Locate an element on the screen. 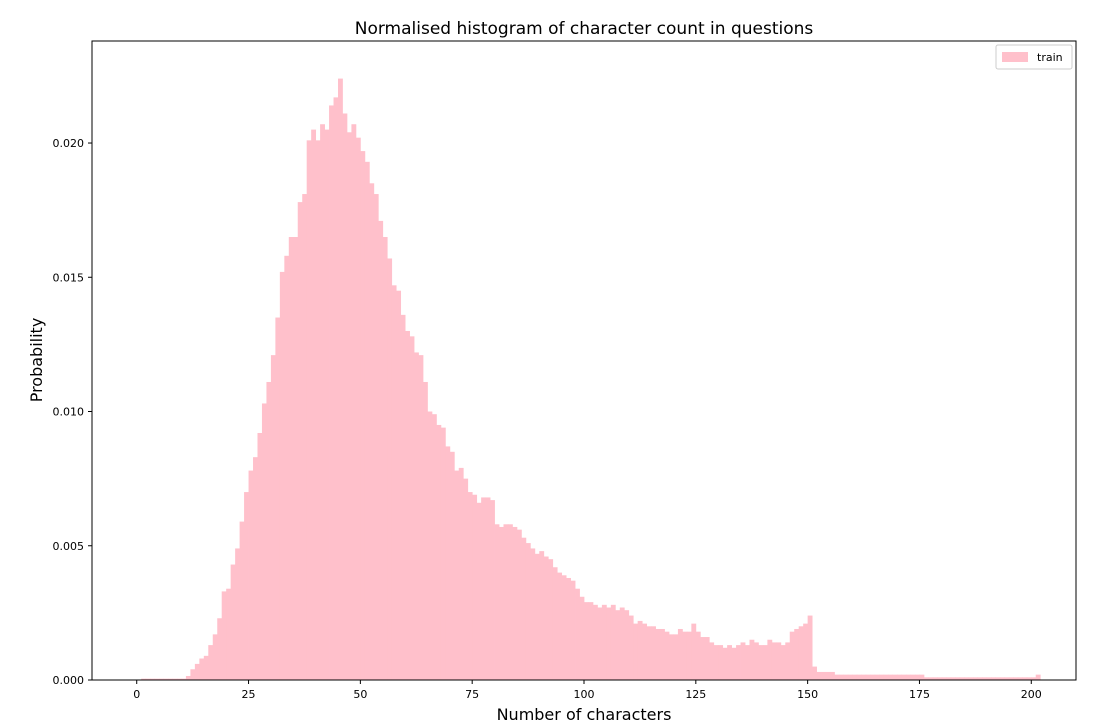 The width and height of the screenshot is (1105, 728). legend: train is located at coordinates (1034, 57).